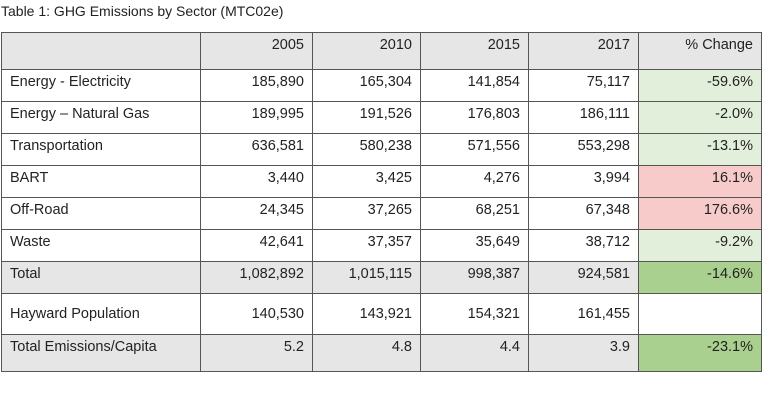 The image size is (768, 416). What do you see at coordinates (583, 353) in the screenshot?
I see `cell: 3.9` at bounding box center [583, 353].